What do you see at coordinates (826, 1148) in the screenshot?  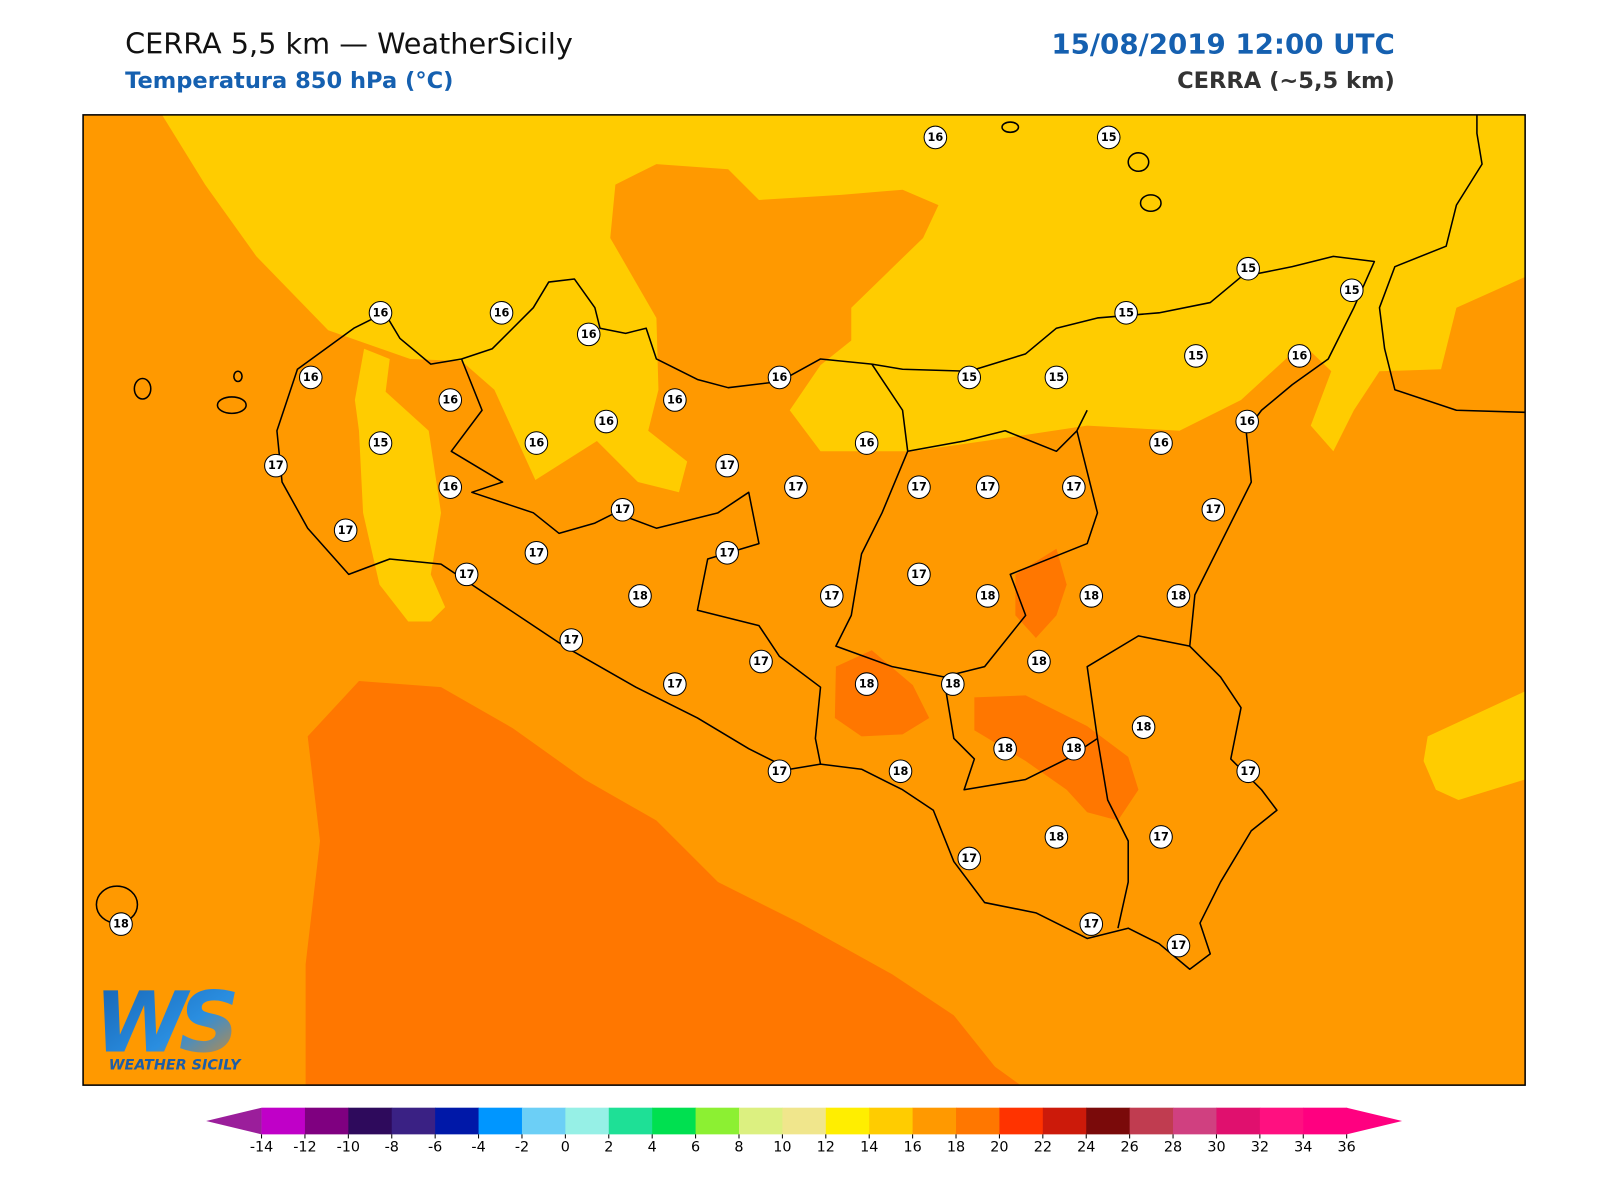 I see `colorbar-tick-label: 12` at bounding box center [826, 1148].